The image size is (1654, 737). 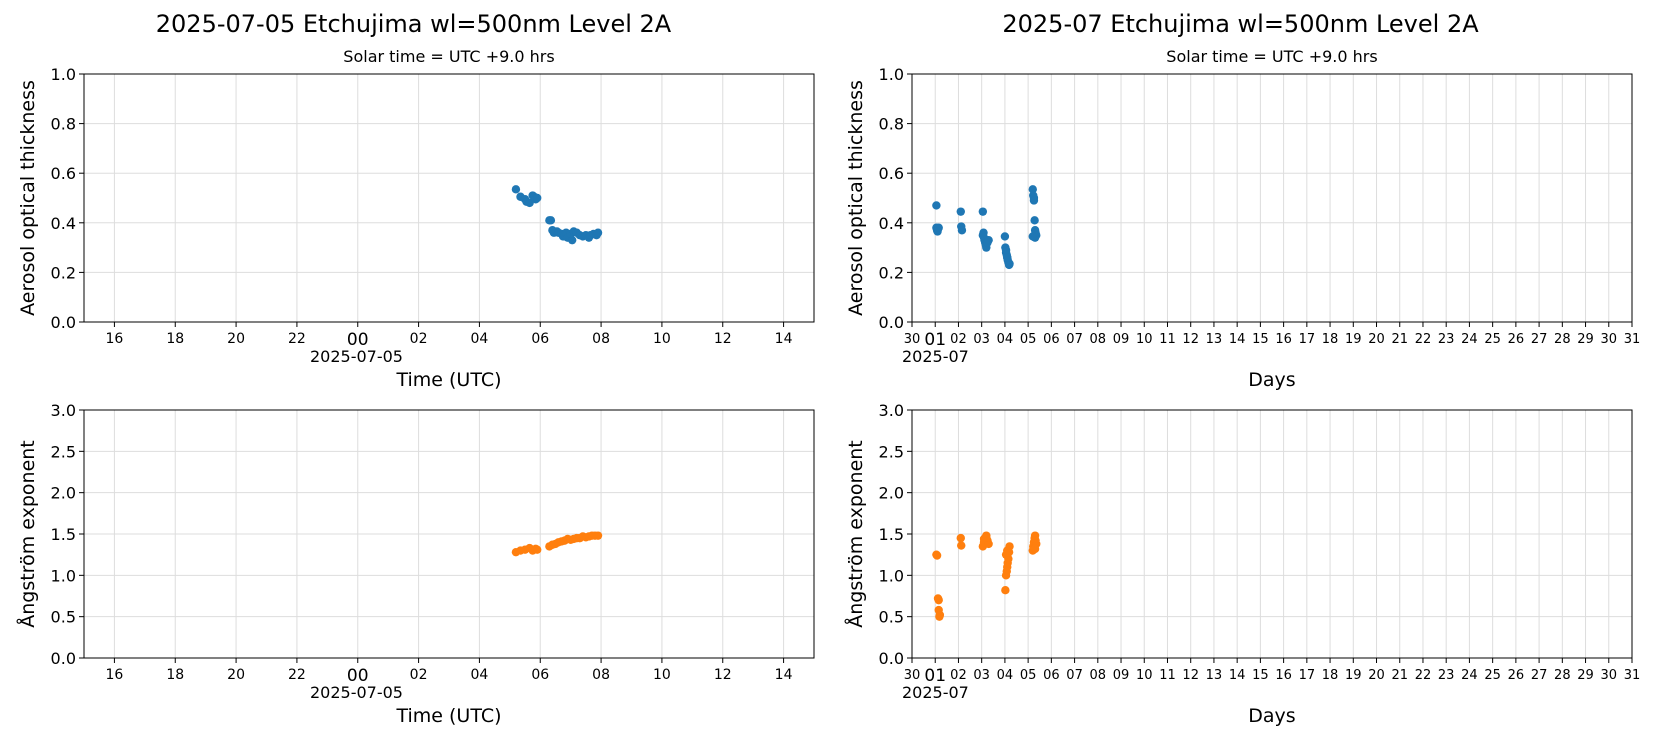 What do you see at coordinates (1399, 339) in the screenshot?
I see `x-tick-label: 21` at bounding box center [1399, 339].